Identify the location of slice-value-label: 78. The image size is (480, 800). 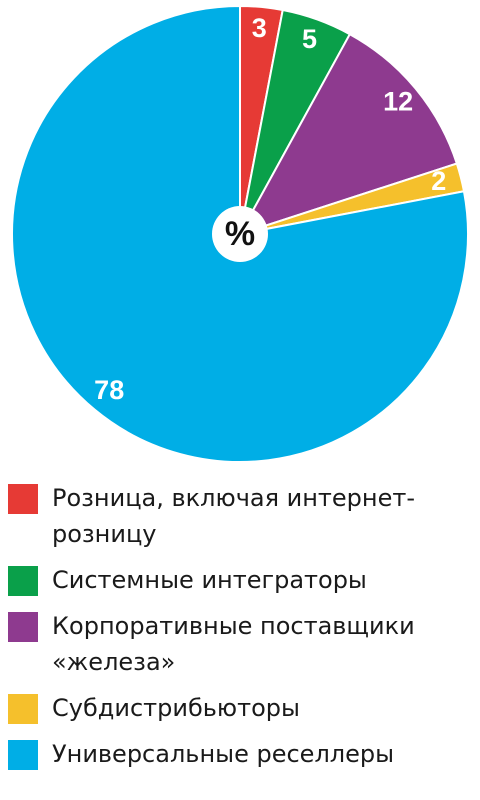
(109, 390).